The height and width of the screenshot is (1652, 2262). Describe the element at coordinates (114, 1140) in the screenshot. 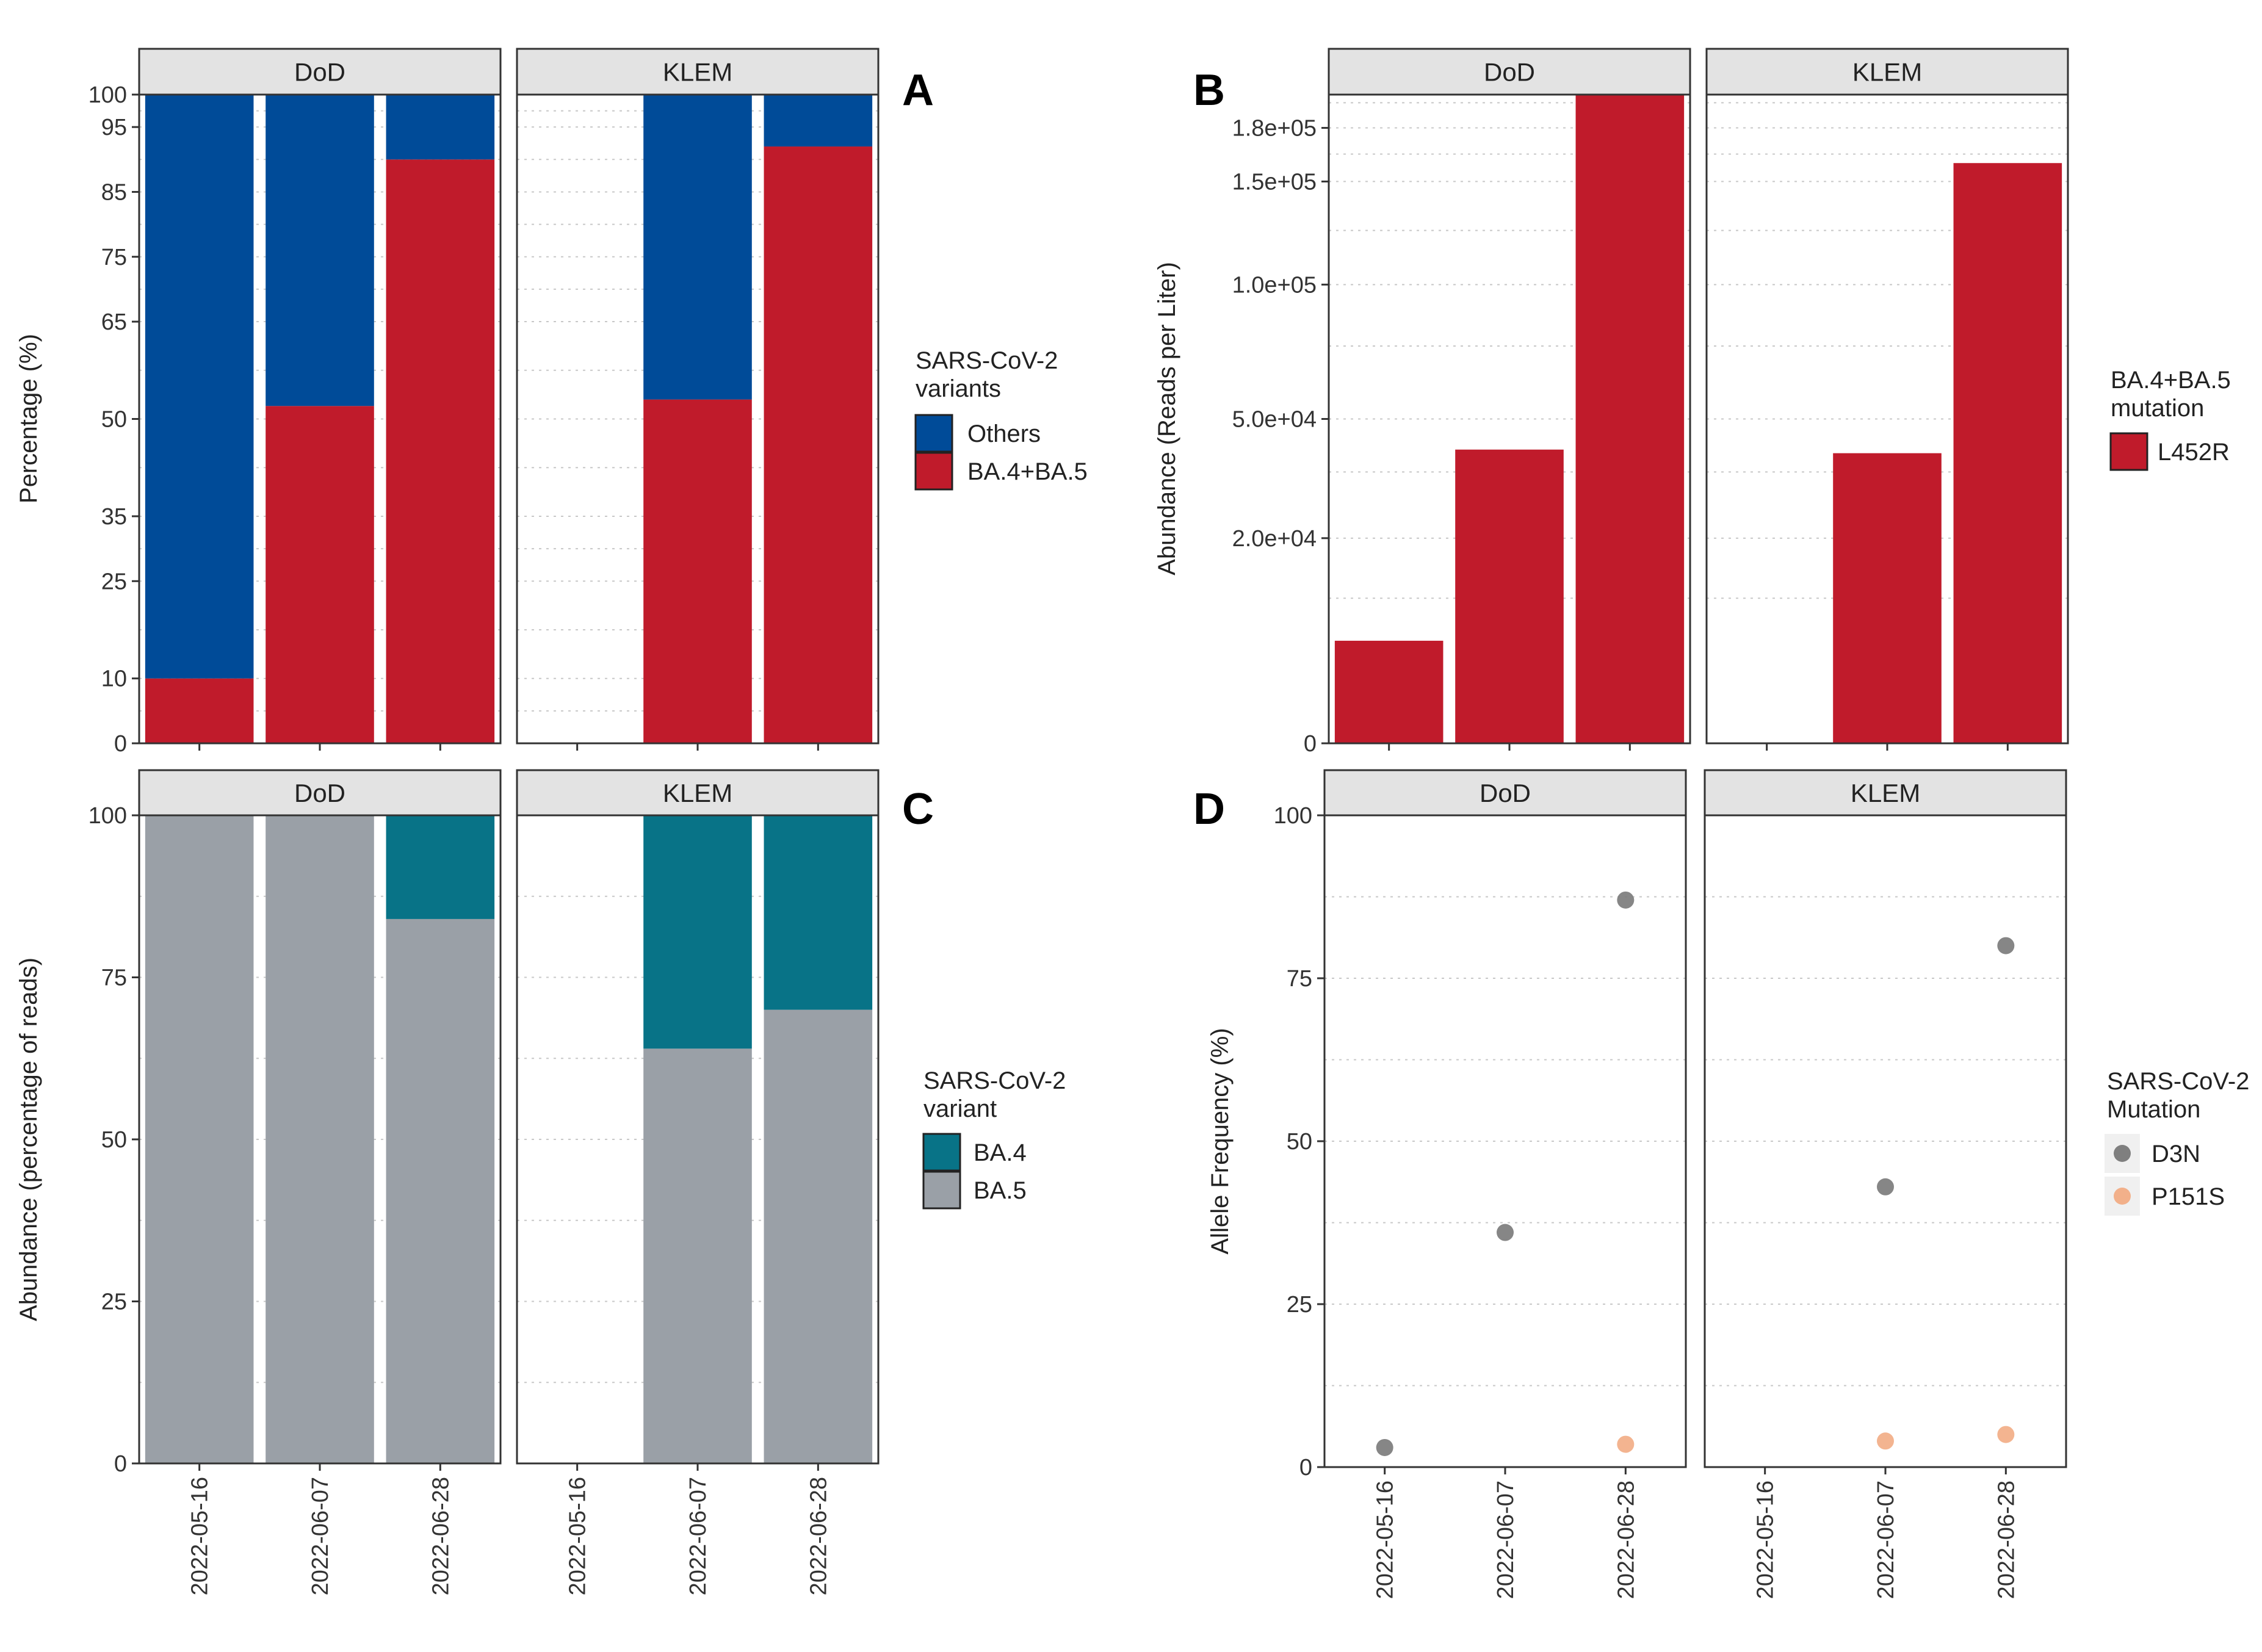

I see `y-axis: 0 25 50 75 100` at that location.